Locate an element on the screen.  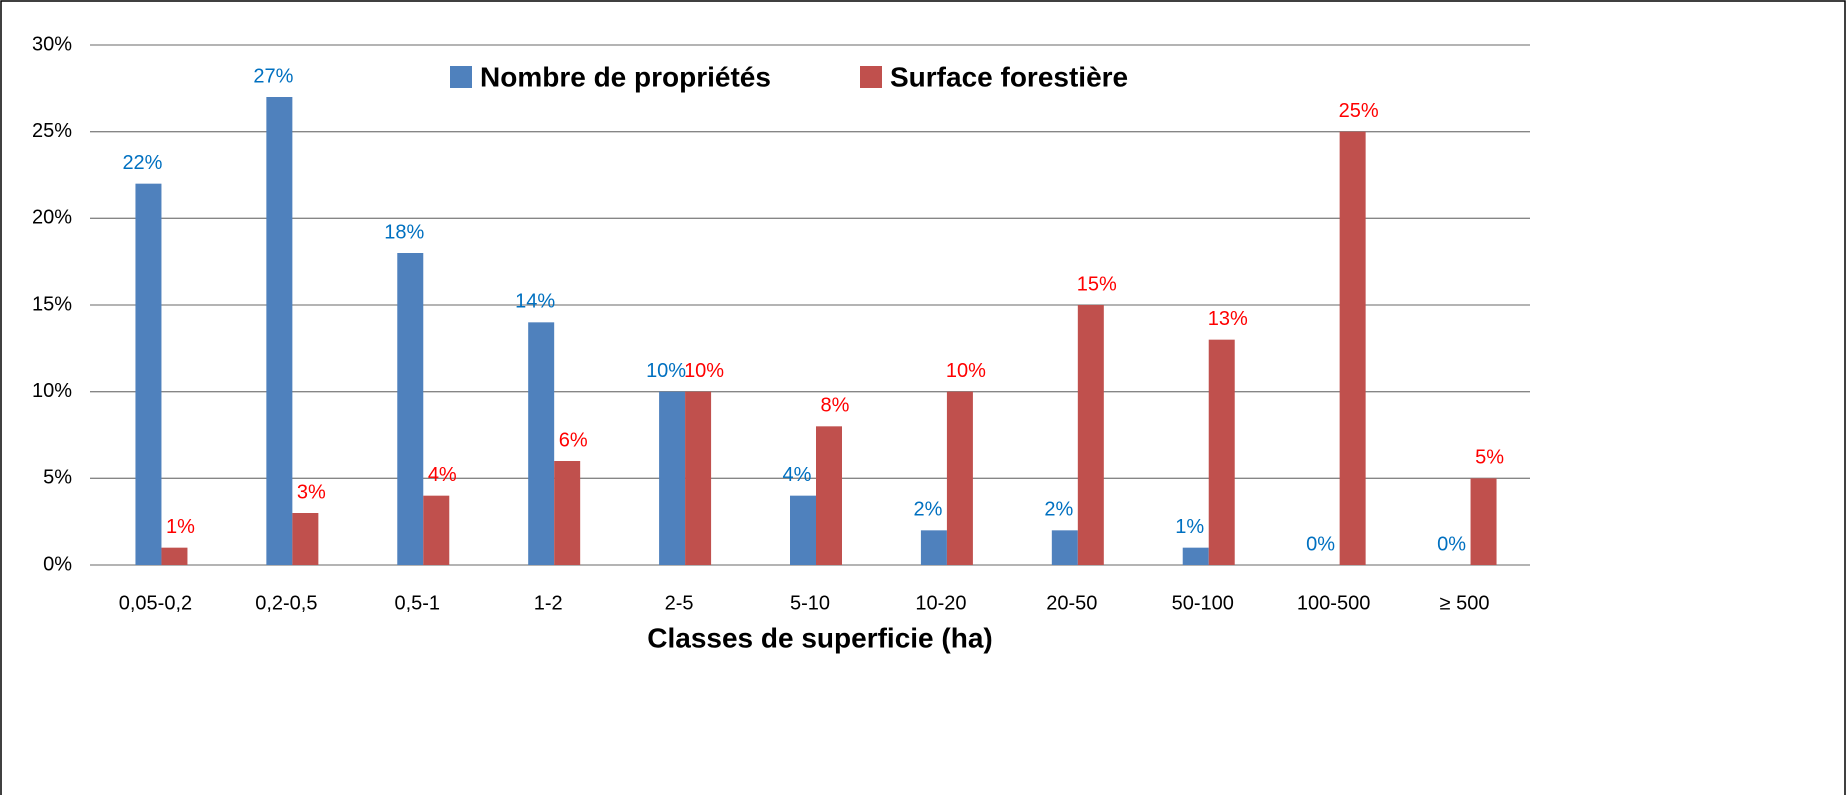
x-tick-label: 100-500 is located at coordinates (1333, 603).